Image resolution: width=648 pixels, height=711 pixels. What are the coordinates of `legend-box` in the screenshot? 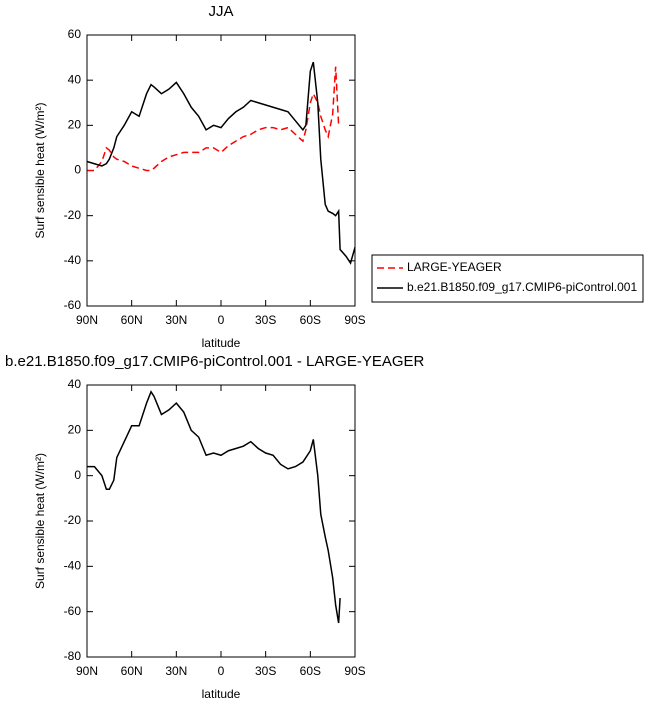 It's located at (507, 278).